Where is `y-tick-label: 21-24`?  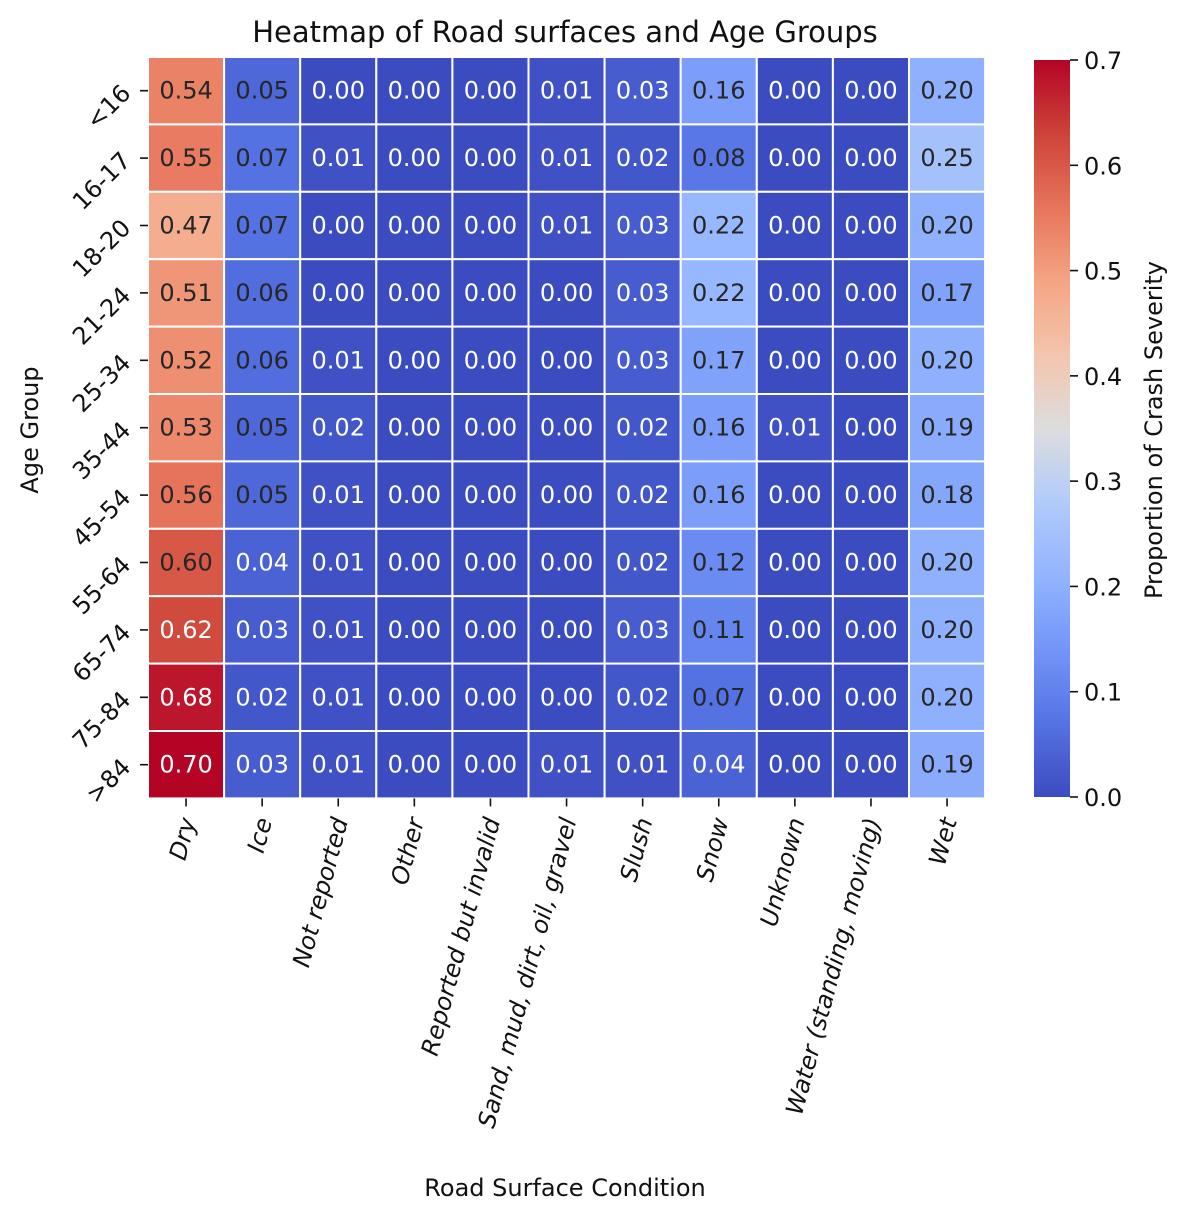
y-tick-label: 21-24 is located at coordinates (101, 315).